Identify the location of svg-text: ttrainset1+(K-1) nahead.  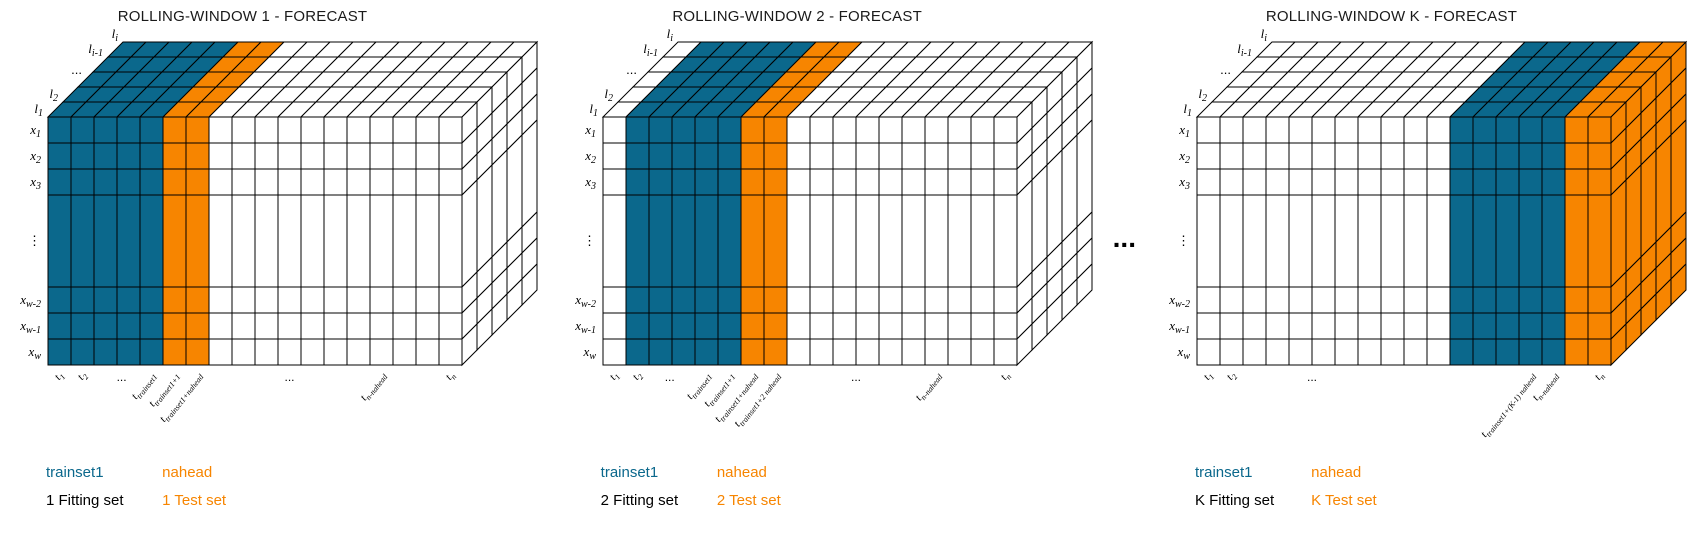
(1508, 405).